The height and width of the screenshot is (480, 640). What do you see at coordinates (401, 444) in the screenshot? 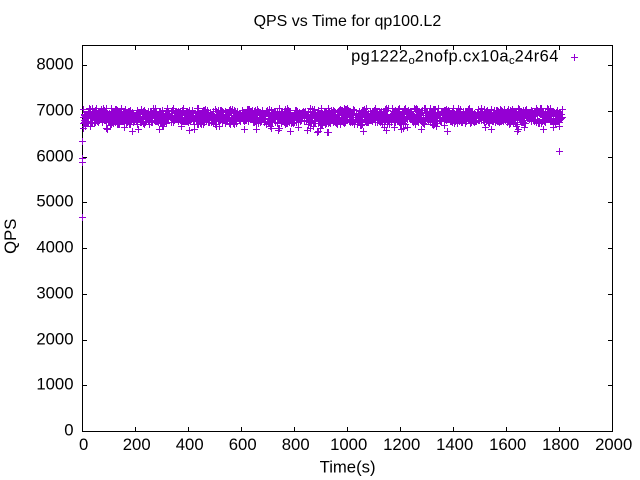
I see `svg-text: 1200` at bounding box center [401, 444].